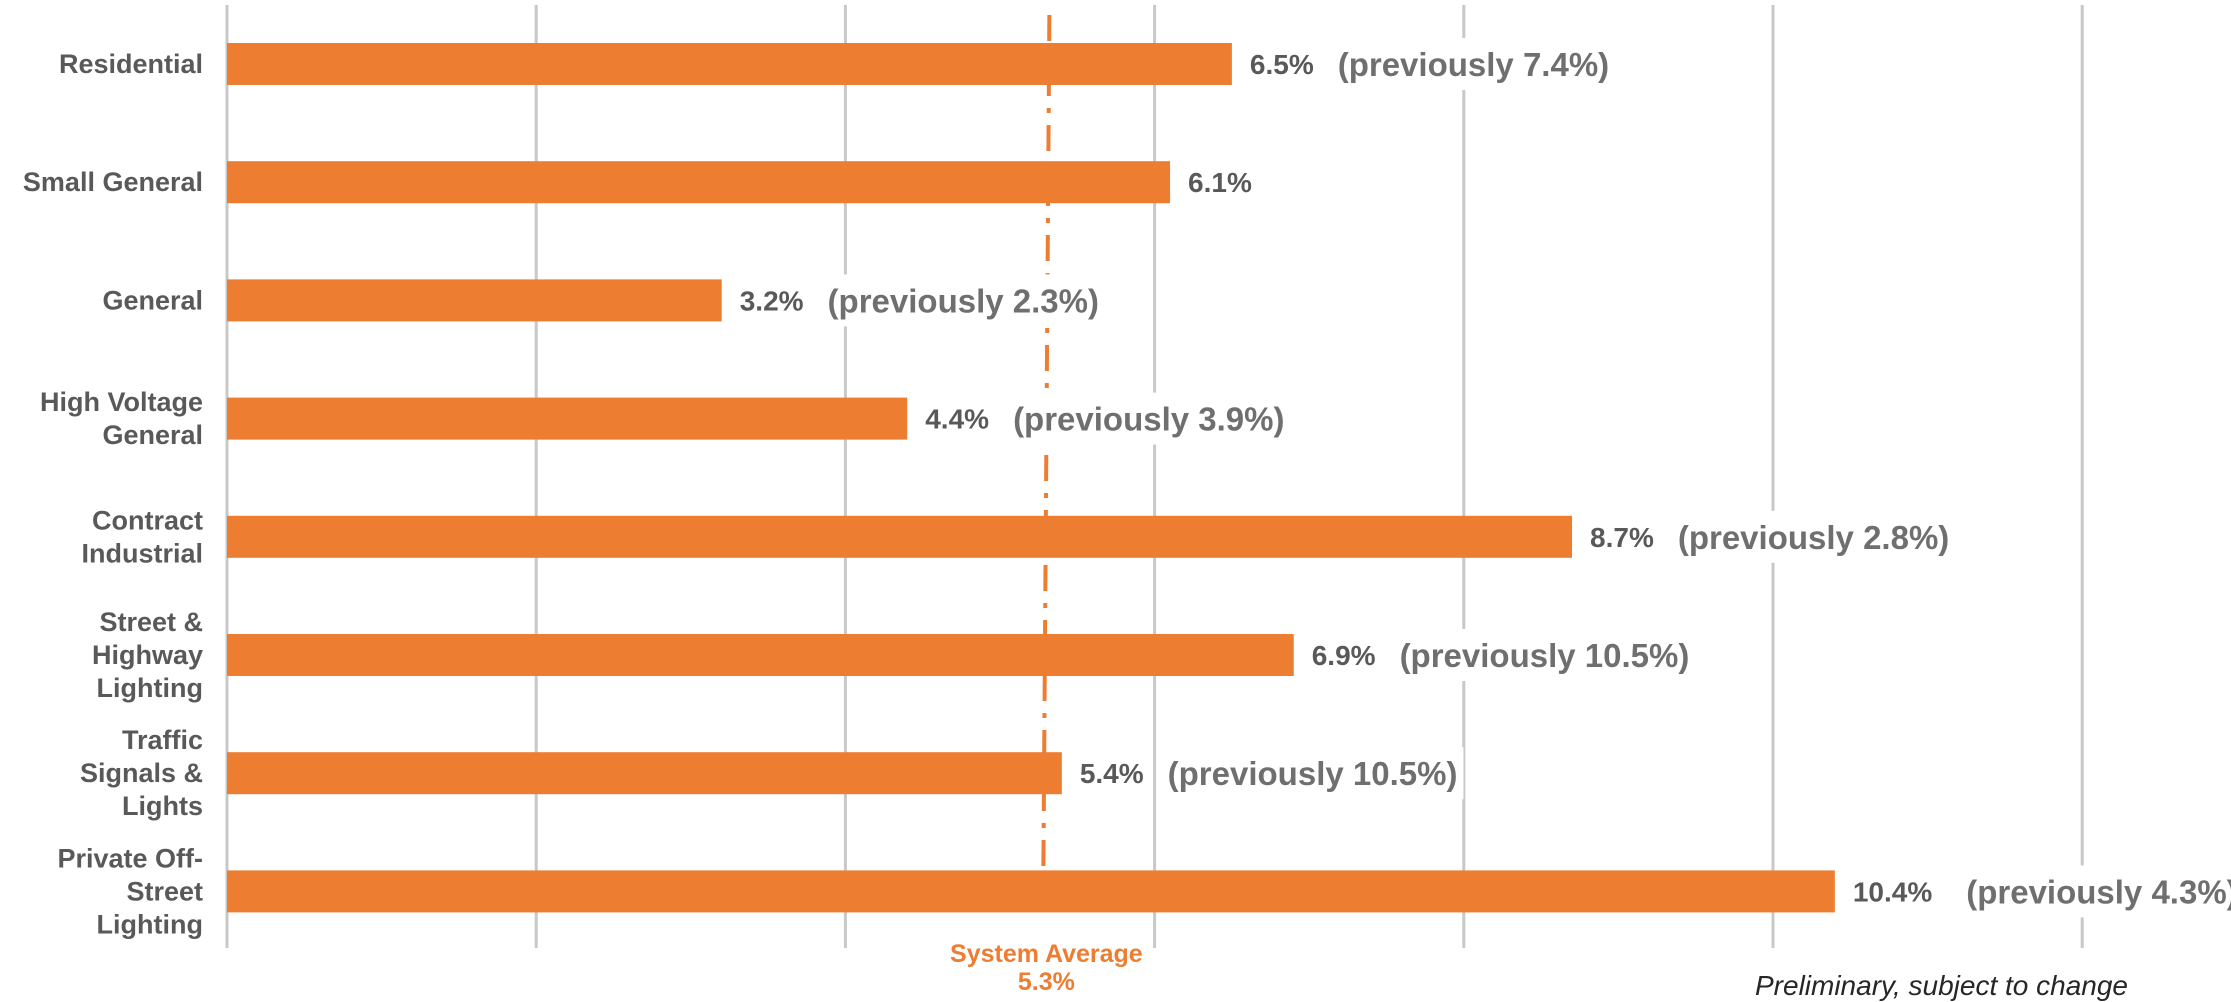 This screenshot has width=2231, height=1002. I want to click on value-label: 6.9%, so click(1344, 655).